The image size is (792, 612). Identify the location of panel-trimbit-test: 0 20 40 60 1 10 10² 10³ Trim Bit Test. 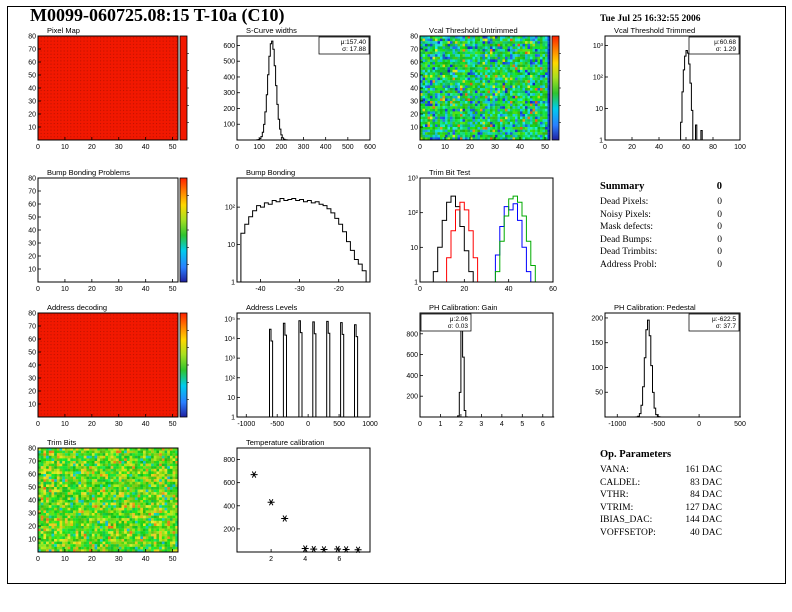
(482, 230).